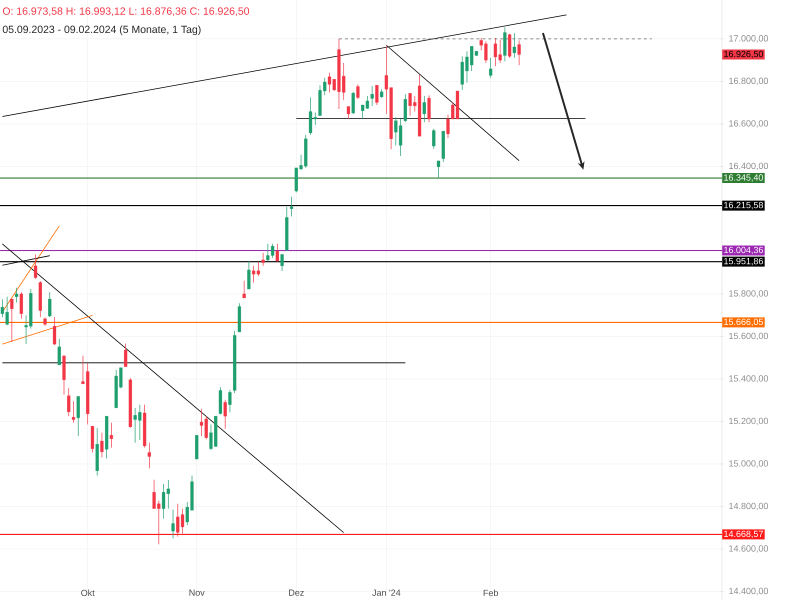 The image size is (800, 600). I want to click on ref-line-label: 14.668,57, so click(743, 534).